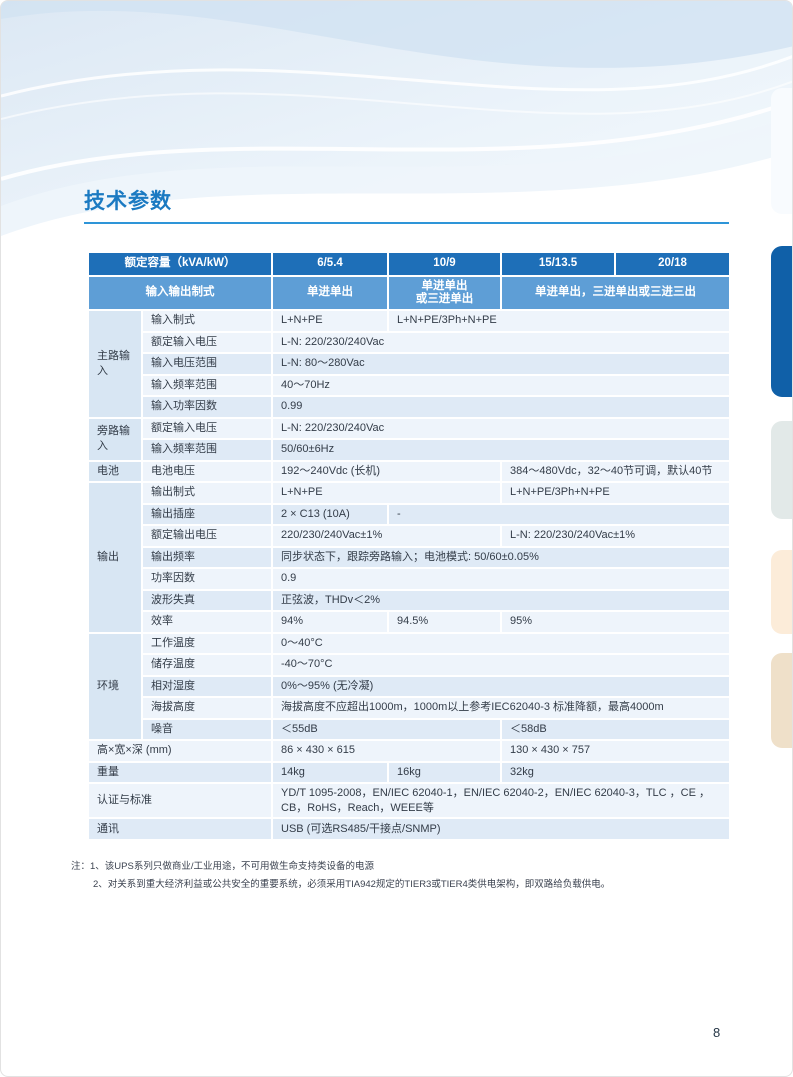  What do you see at coordinates (386, 471) in the screenshot?
I see `value-cell: 192～240Vdc (长机)` at bounding box center [386, 471].